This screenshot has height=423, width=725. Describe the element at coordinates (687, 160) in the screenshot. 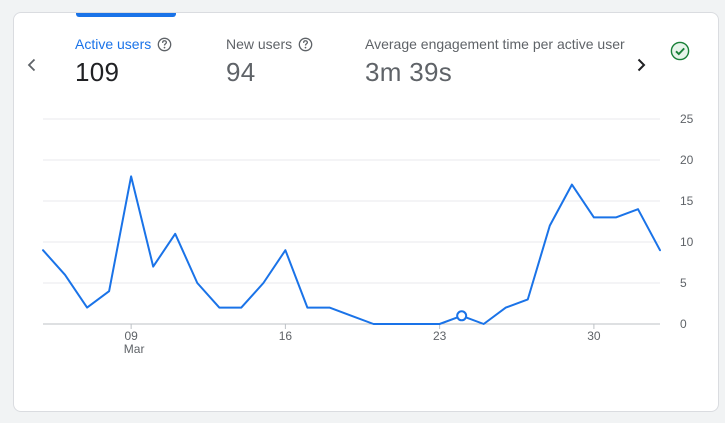

I see `y-tick-label: 20` at that location.